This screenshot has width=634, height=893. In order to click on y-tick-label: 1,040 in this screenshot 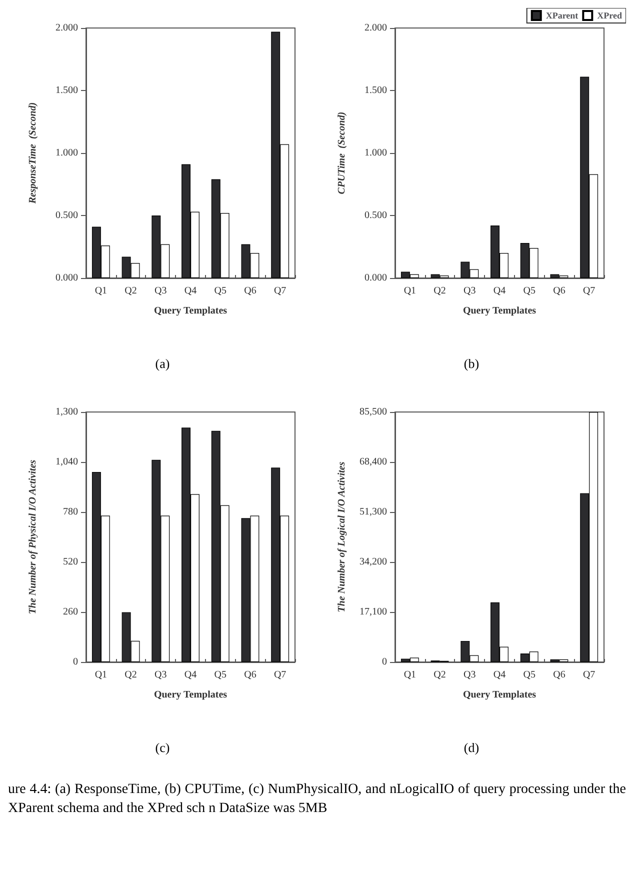, I will do `click(67, 462)`.